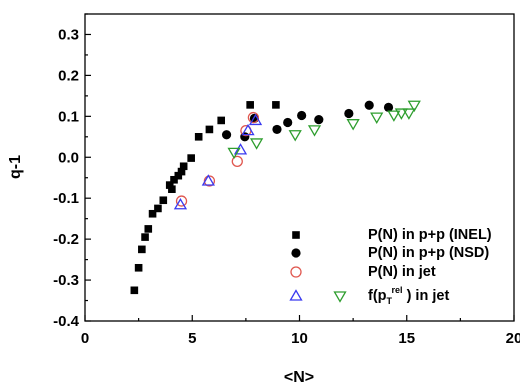 This screenshot has height=388, width=520. I want to click on legend-label: P(N) in p+p (INEL), so click(430, 235).